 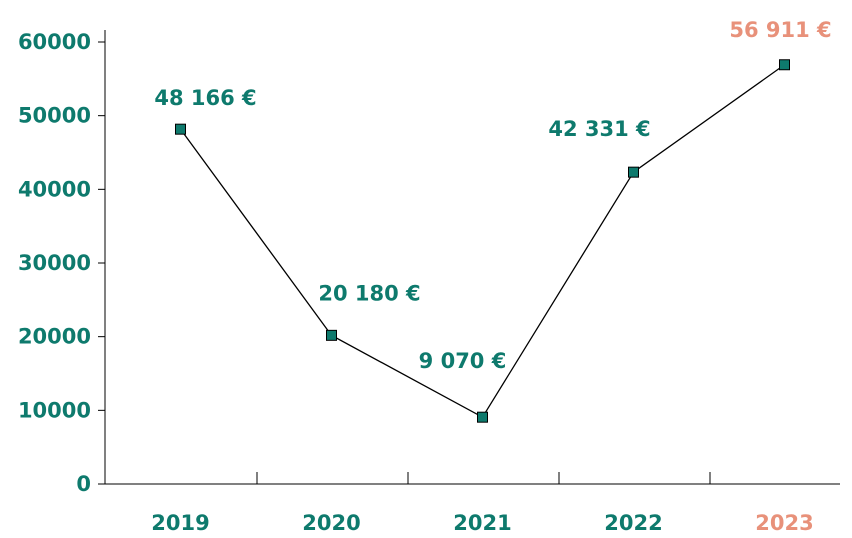 What do you see at coordinates (54, 337) in the screenshot?
I see `y-tick-label: 20000` at bounding box center [54, 337].